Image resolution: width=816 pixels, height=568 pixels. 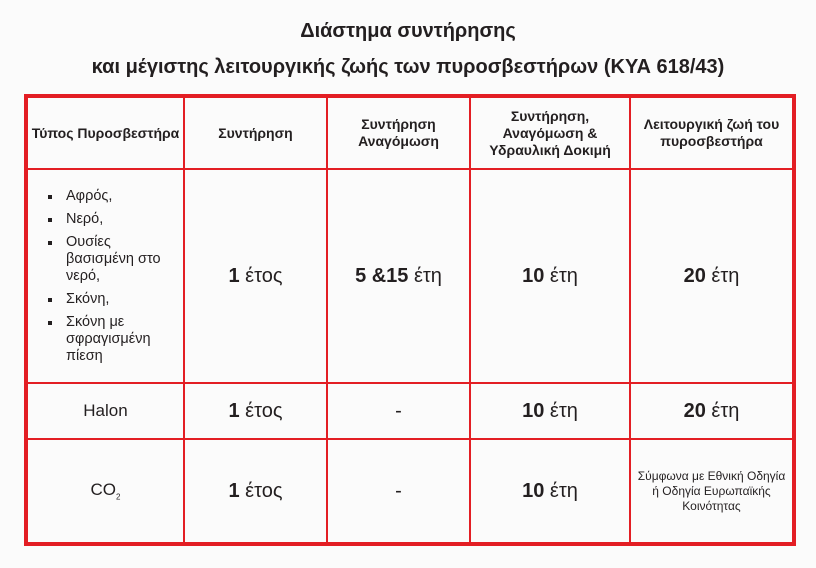 I want to click on header-life: Λειτουργική ζωή του πυροσβεστήρα, so click(x=712, y=132).